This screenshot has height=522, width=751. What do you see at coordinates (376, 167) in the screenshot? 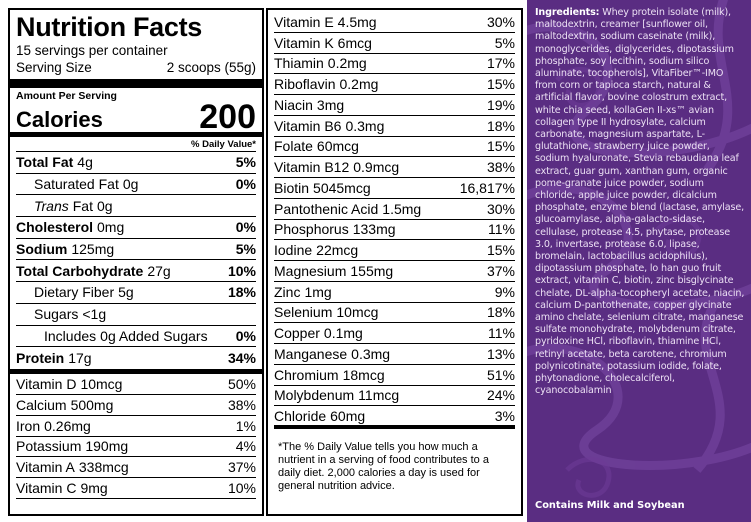
I see `nutrient-amount: 0.9mcg` at bounding box center [376, 167].